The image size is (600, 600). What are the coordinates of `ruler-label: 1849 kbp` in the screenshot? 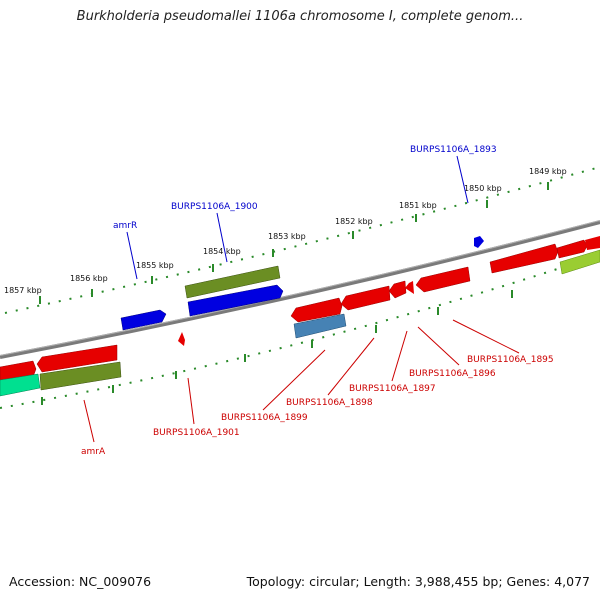 It's located at (548, 171).